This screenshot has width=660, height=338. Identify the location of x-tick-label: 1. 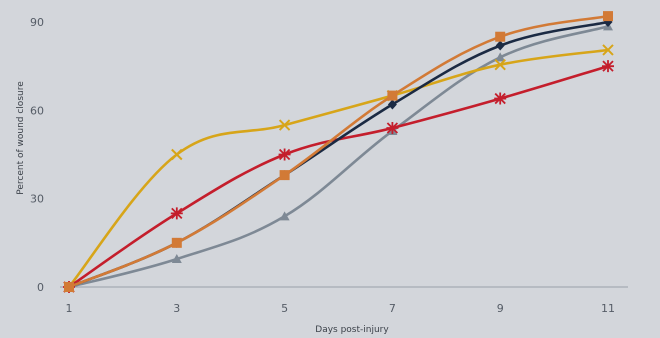
(69, 308).